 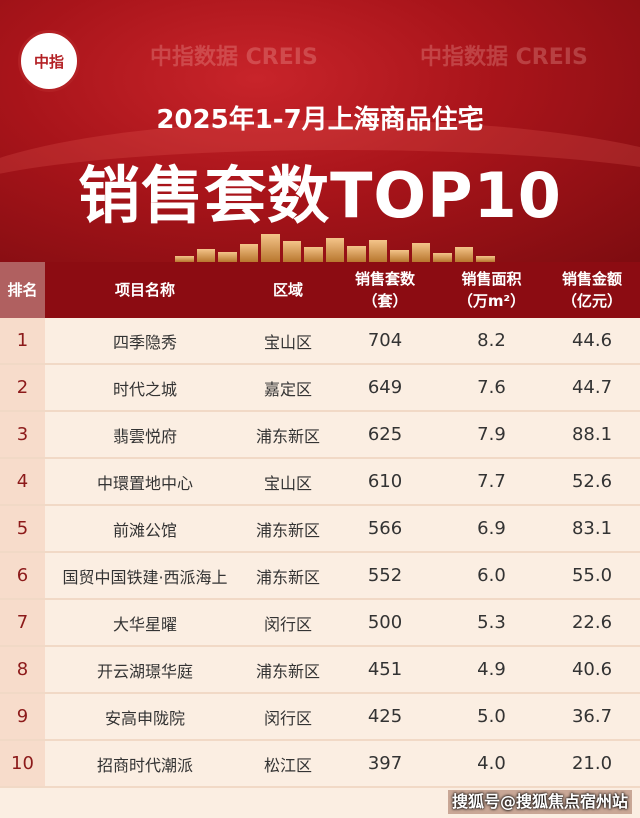 I want to click on area-sold-cell: 8.2, so click(x=491, y=340).